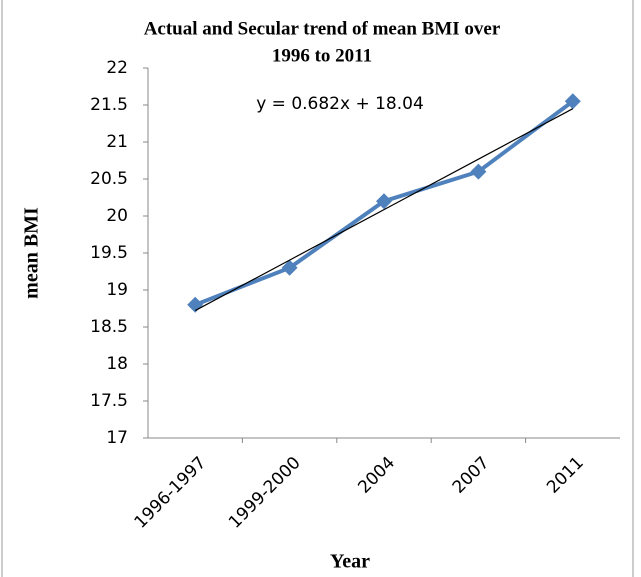  I want to click on y-tick-label: 18, so click(117, 364).